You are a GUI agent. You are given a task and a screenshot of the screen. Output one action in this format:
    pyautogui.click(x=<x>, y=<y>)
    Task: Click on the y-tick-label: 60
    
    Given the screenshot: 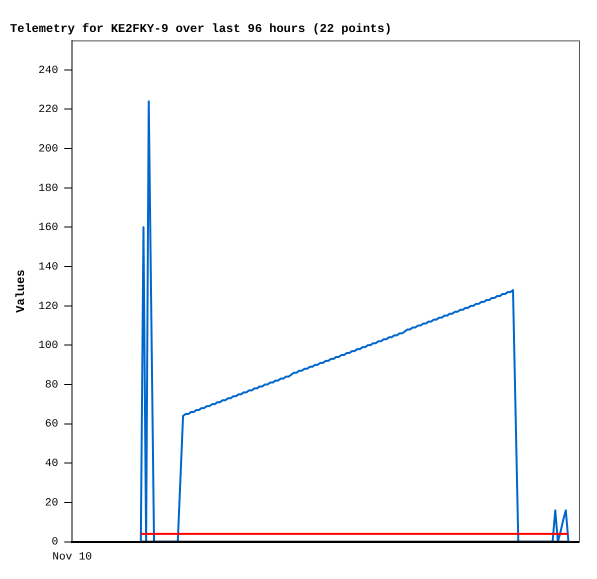 What is the action you would take?
    pyautogui.click(x=51, y=424)
    